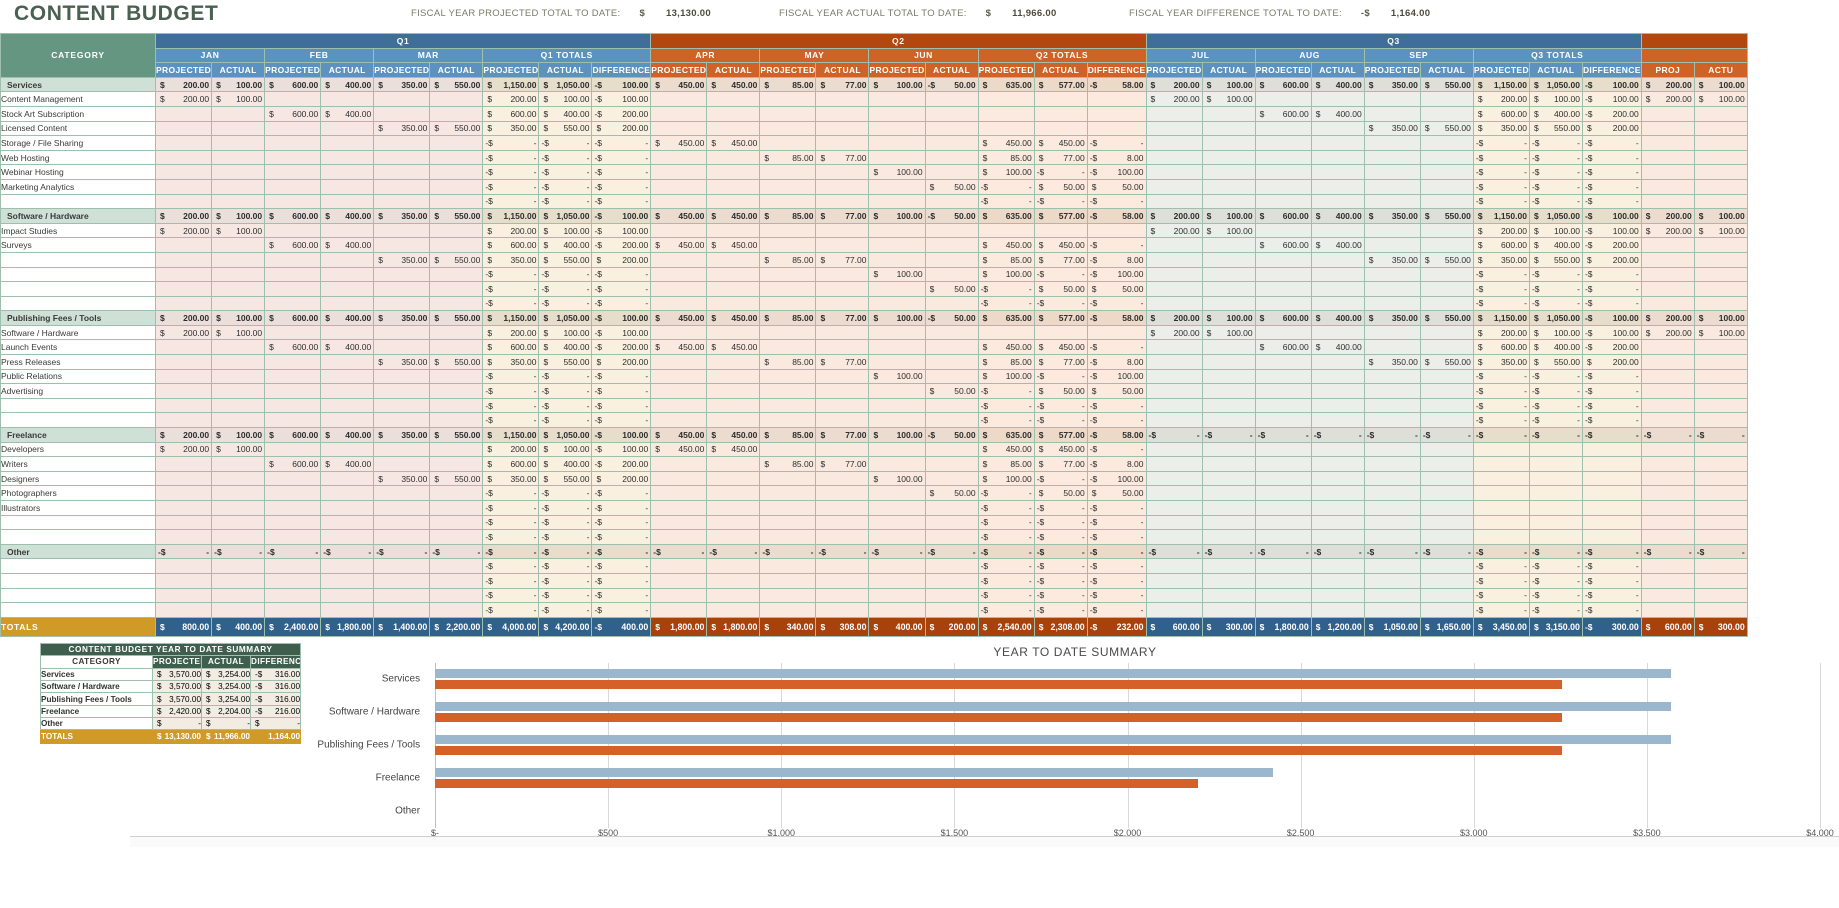  Describe the element at coordinates (951, 318) in the screenshot. I see `cell-r16-c14: -$ 50.00` at that location.